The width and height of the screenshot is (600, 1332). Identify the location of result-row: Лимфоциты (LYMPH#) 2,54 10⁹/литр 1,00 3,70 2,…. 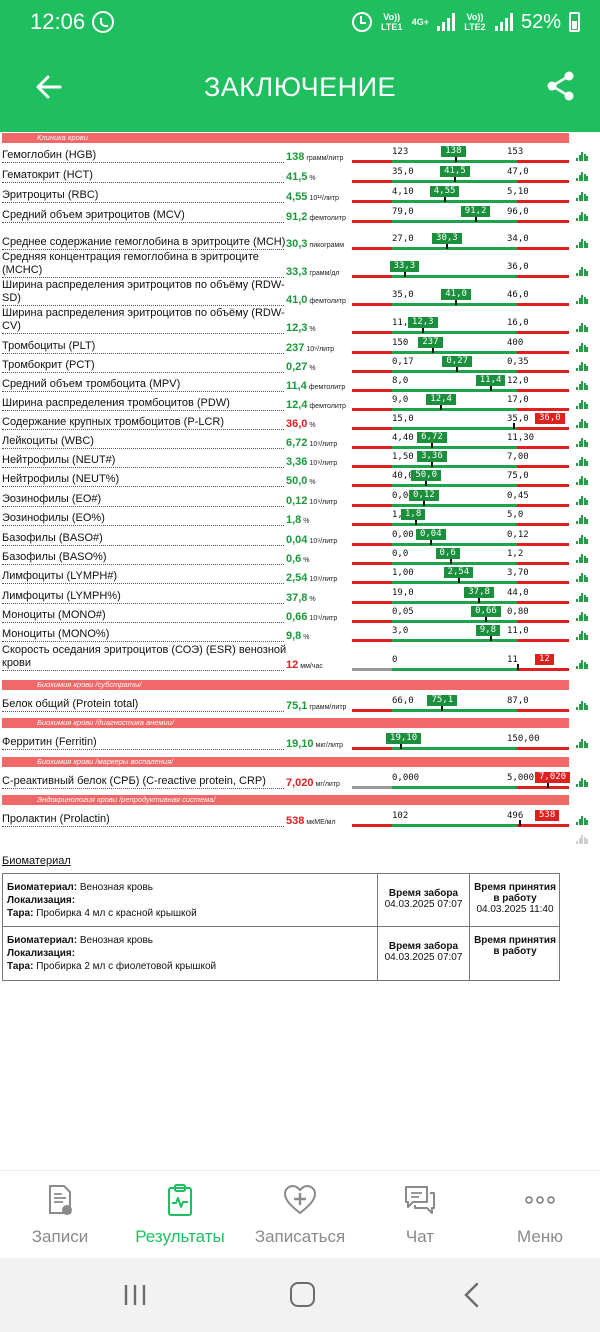
(300, 576).